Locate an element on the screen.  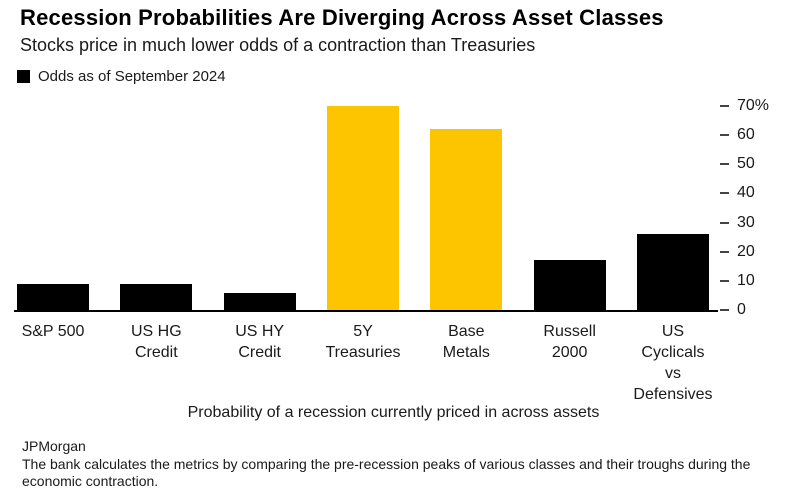
x-tick-label-base-metals: Base Metals is located at coordinates (466, 342).